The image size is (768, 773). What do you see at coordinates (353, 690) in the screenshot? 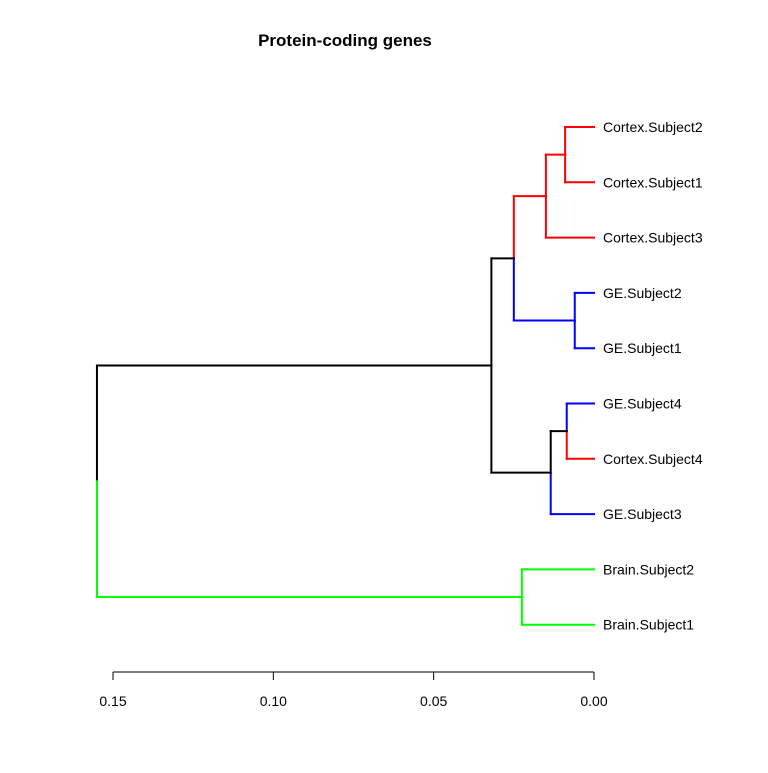
I see `x-axis: 0.15 0.10 0.05 0.00` at bounding box center [353, 690].